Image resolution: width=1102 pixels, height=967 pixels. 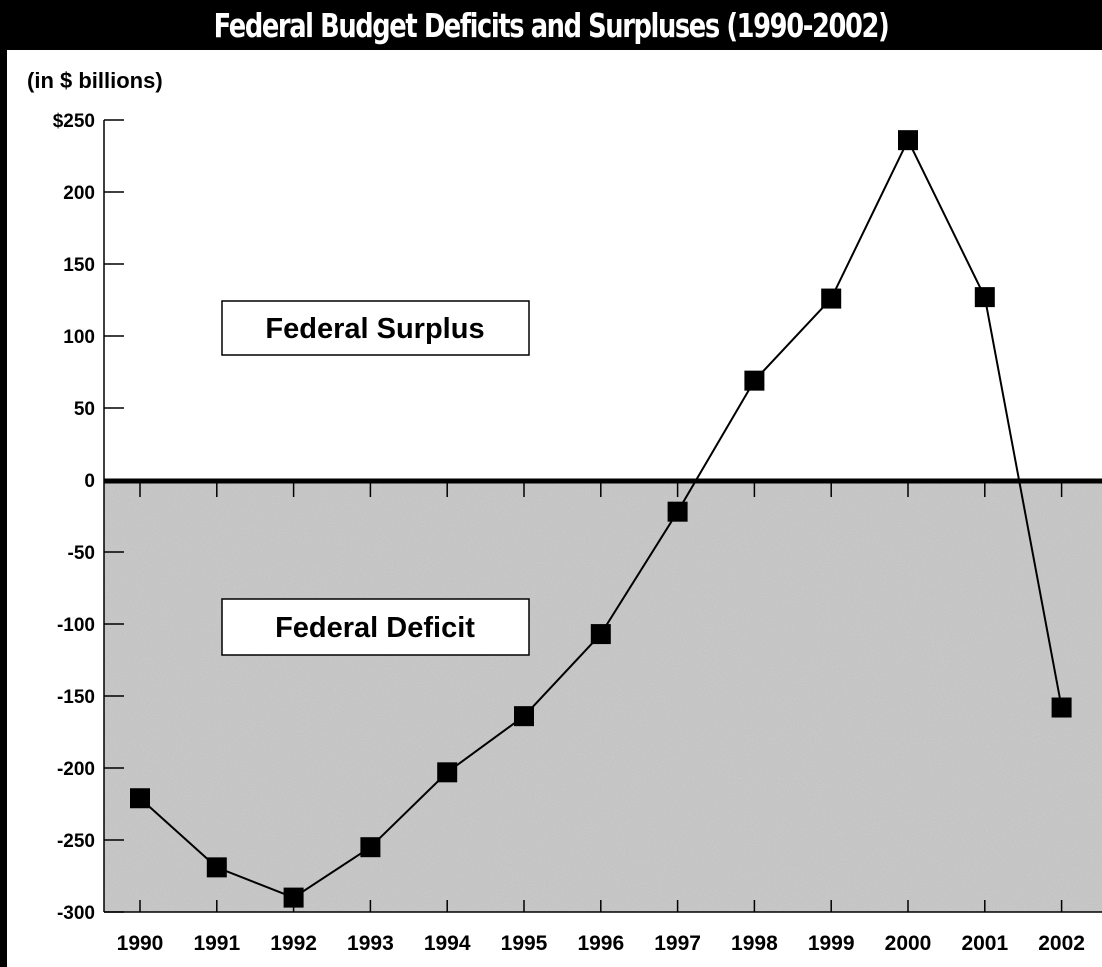 I want to click on unit-label: (in $ billions), so click(x=95, y=80).